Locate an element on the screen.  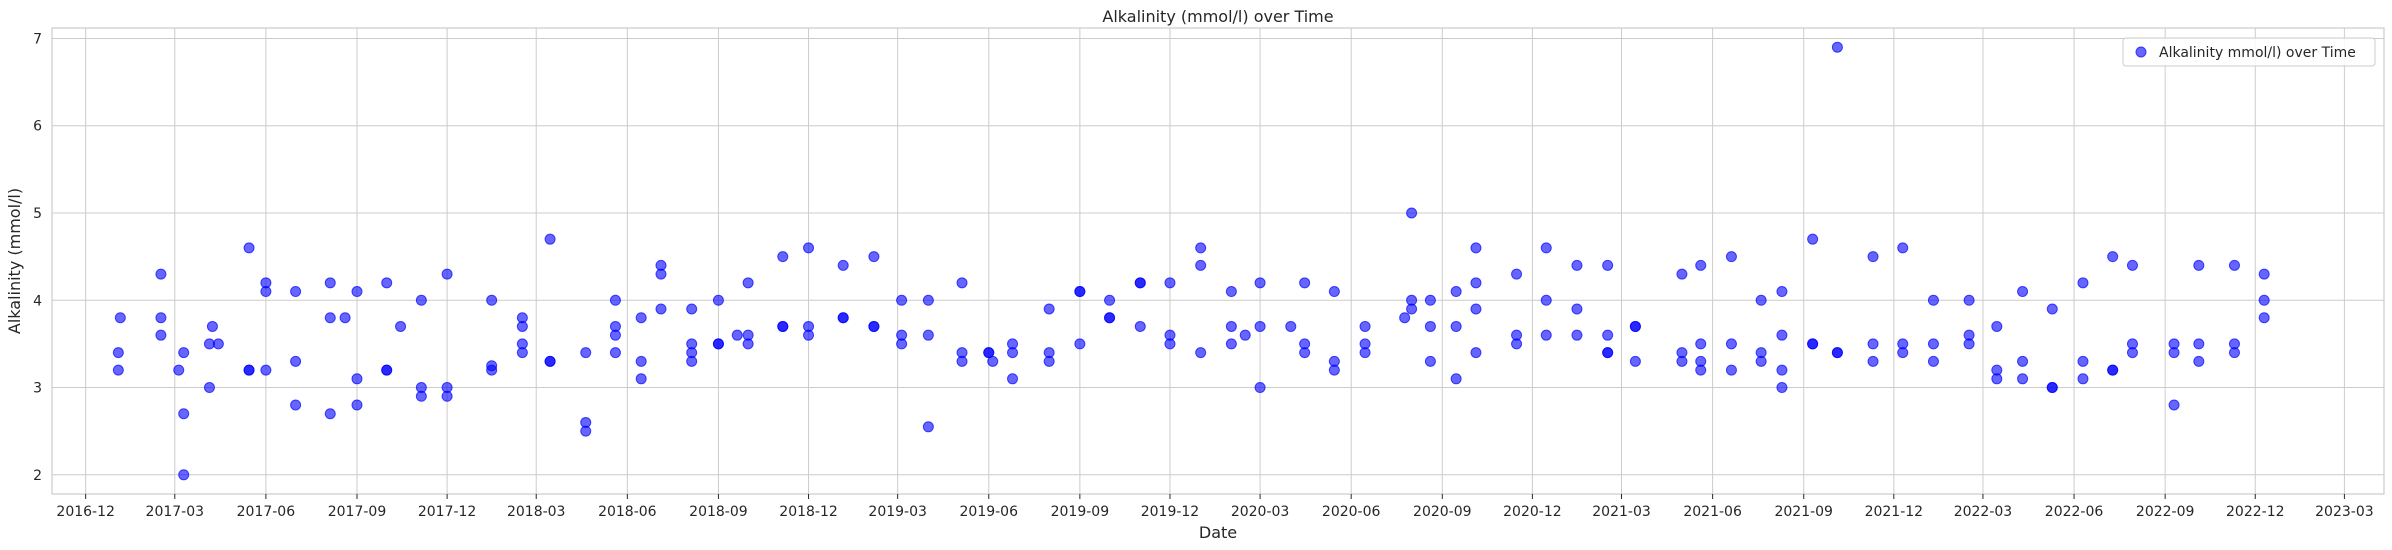
x-tick-label: 2020-12 is located at coordinates (1532, 512).